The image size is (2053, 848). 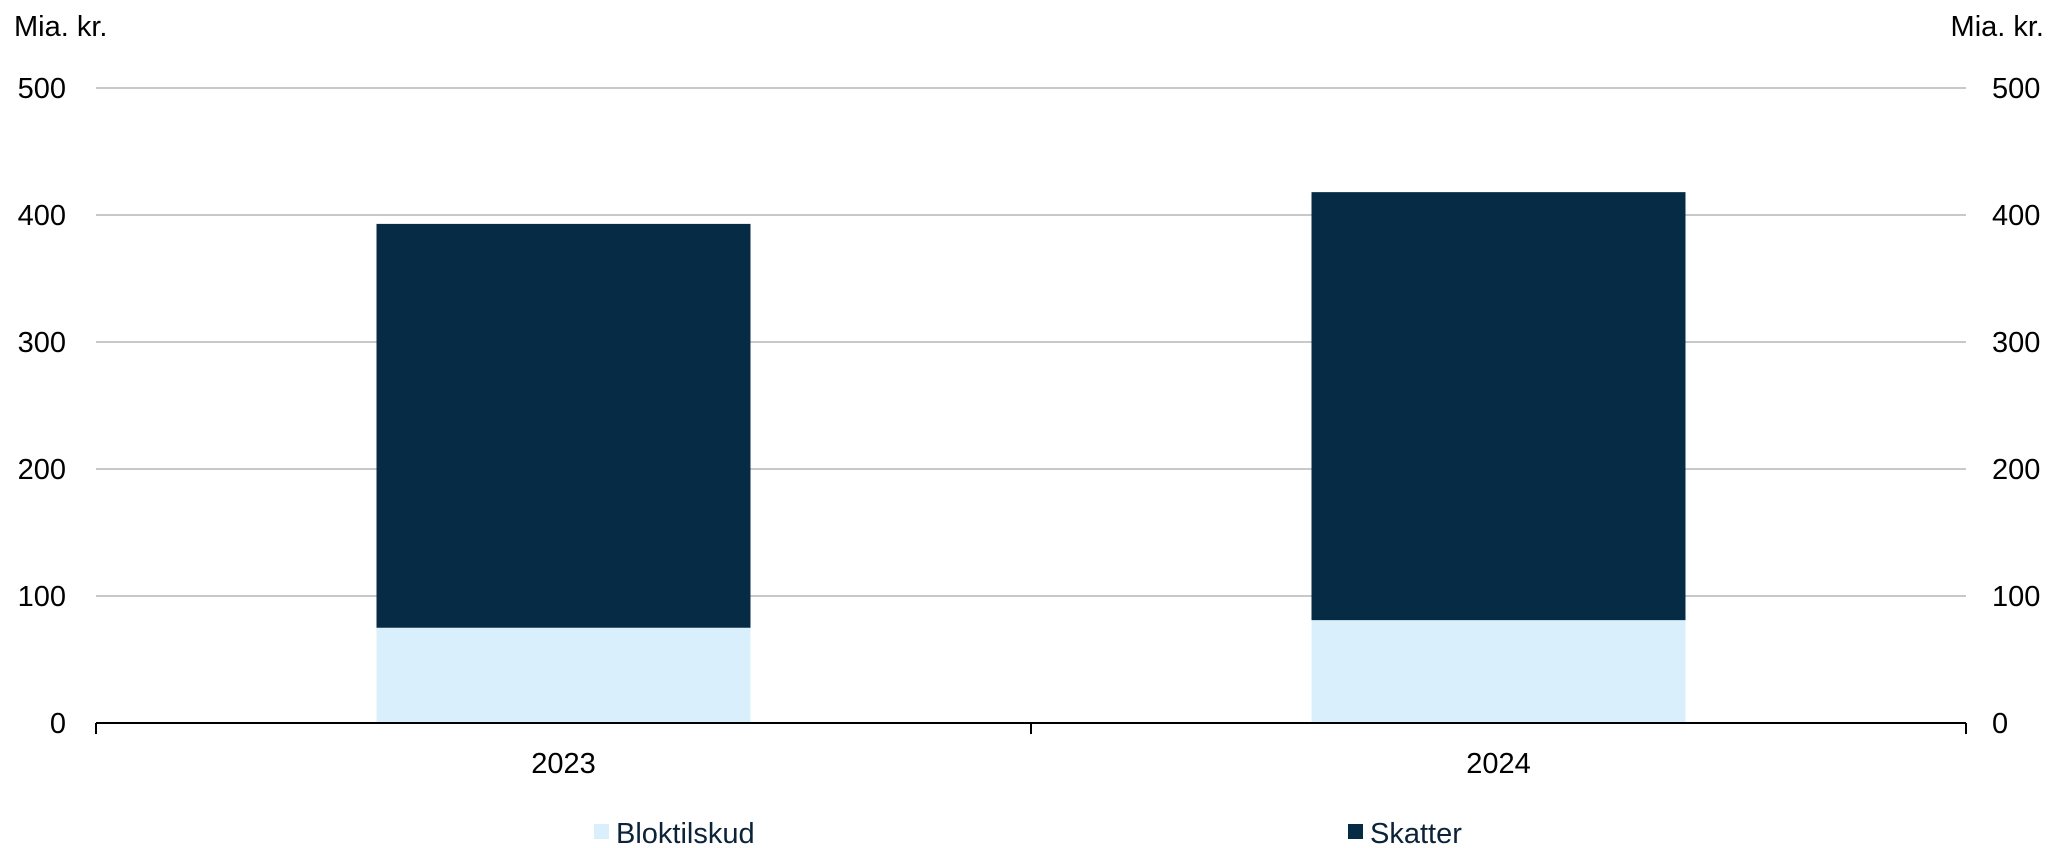 What do you see at coordinates (42, 470) in the screenshot?
I see `y-tick-label-left: 200` at bounding box center [42, 470].